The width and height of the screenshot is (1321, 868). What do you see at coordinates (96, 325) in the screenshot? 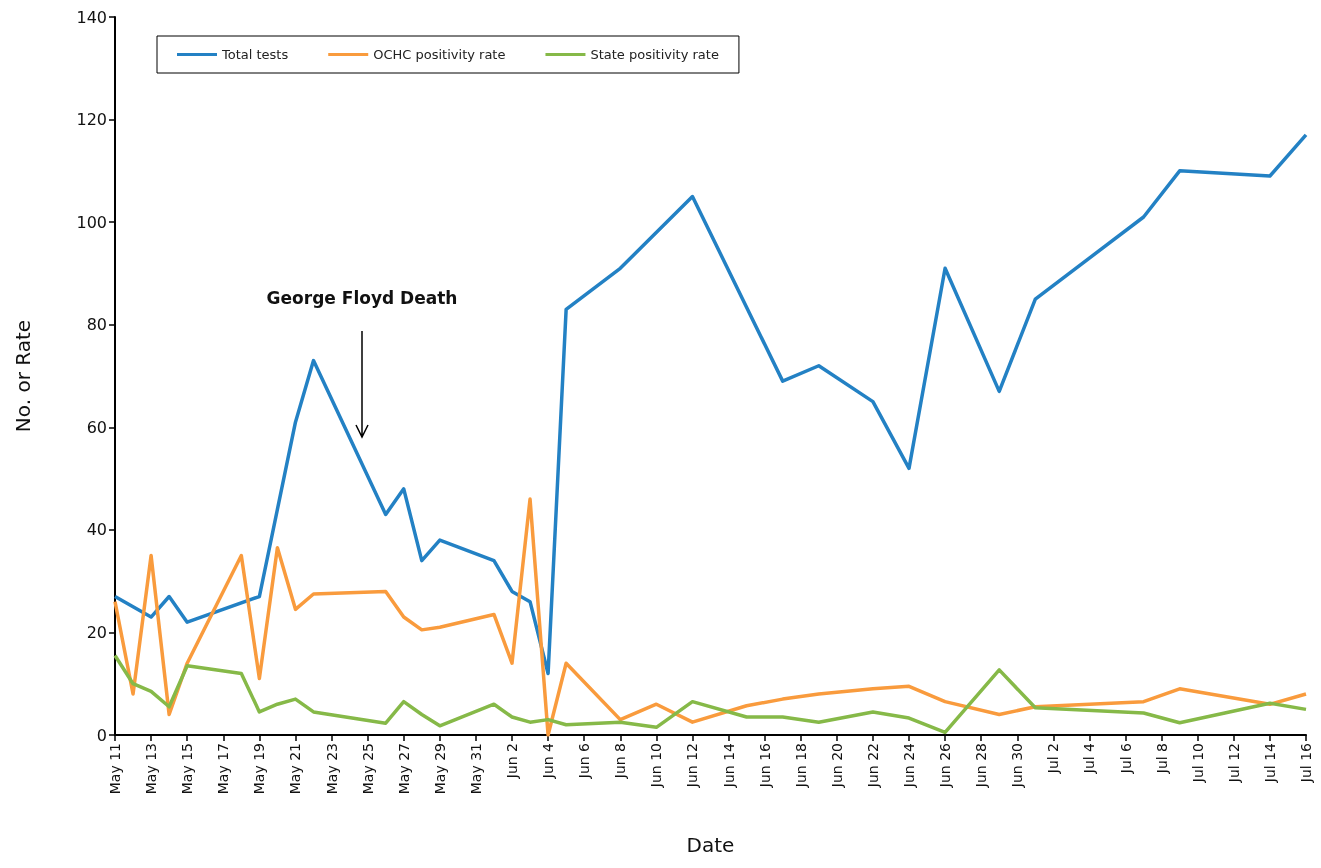
I see `y-tick-label: 80` at bounding box center [96, 325].